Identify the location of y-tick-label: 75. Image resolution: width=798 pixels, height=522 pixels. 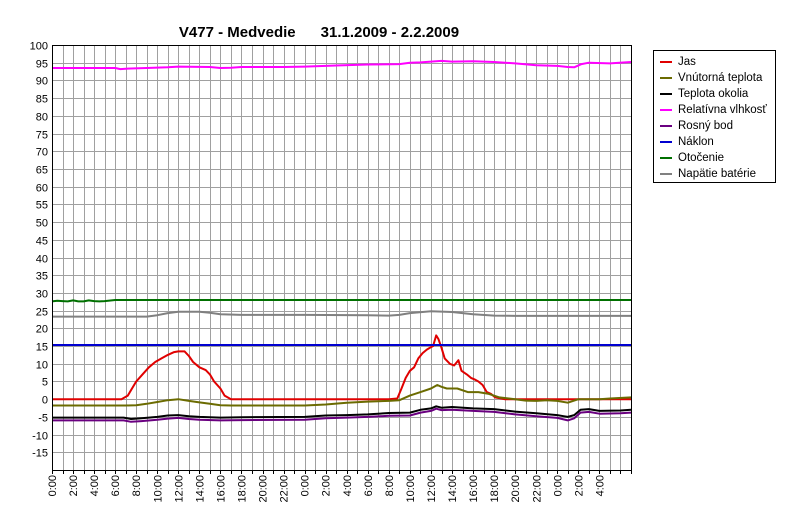
(42, 136).